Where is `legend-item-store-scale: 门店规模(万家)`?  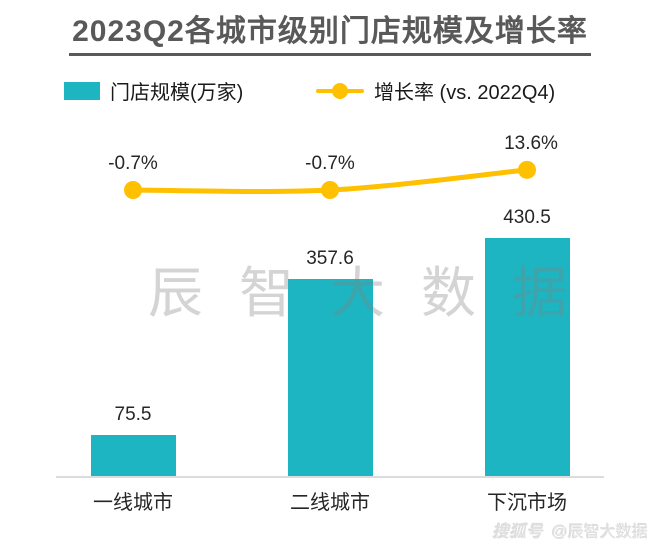
legend-item-store-scale: 门店规模(万家) is located at coordinates (153, 90).